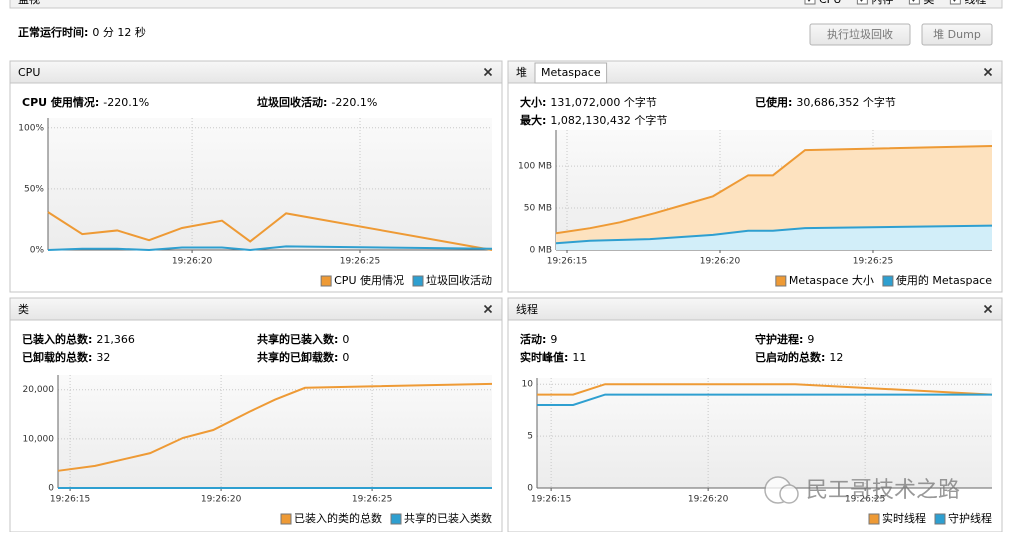 The width and height of the screenshot is (1009, 536). Describe the element at coordinates (533, 120) in the screenshot. I see `stat-label: 最大:` at that location.